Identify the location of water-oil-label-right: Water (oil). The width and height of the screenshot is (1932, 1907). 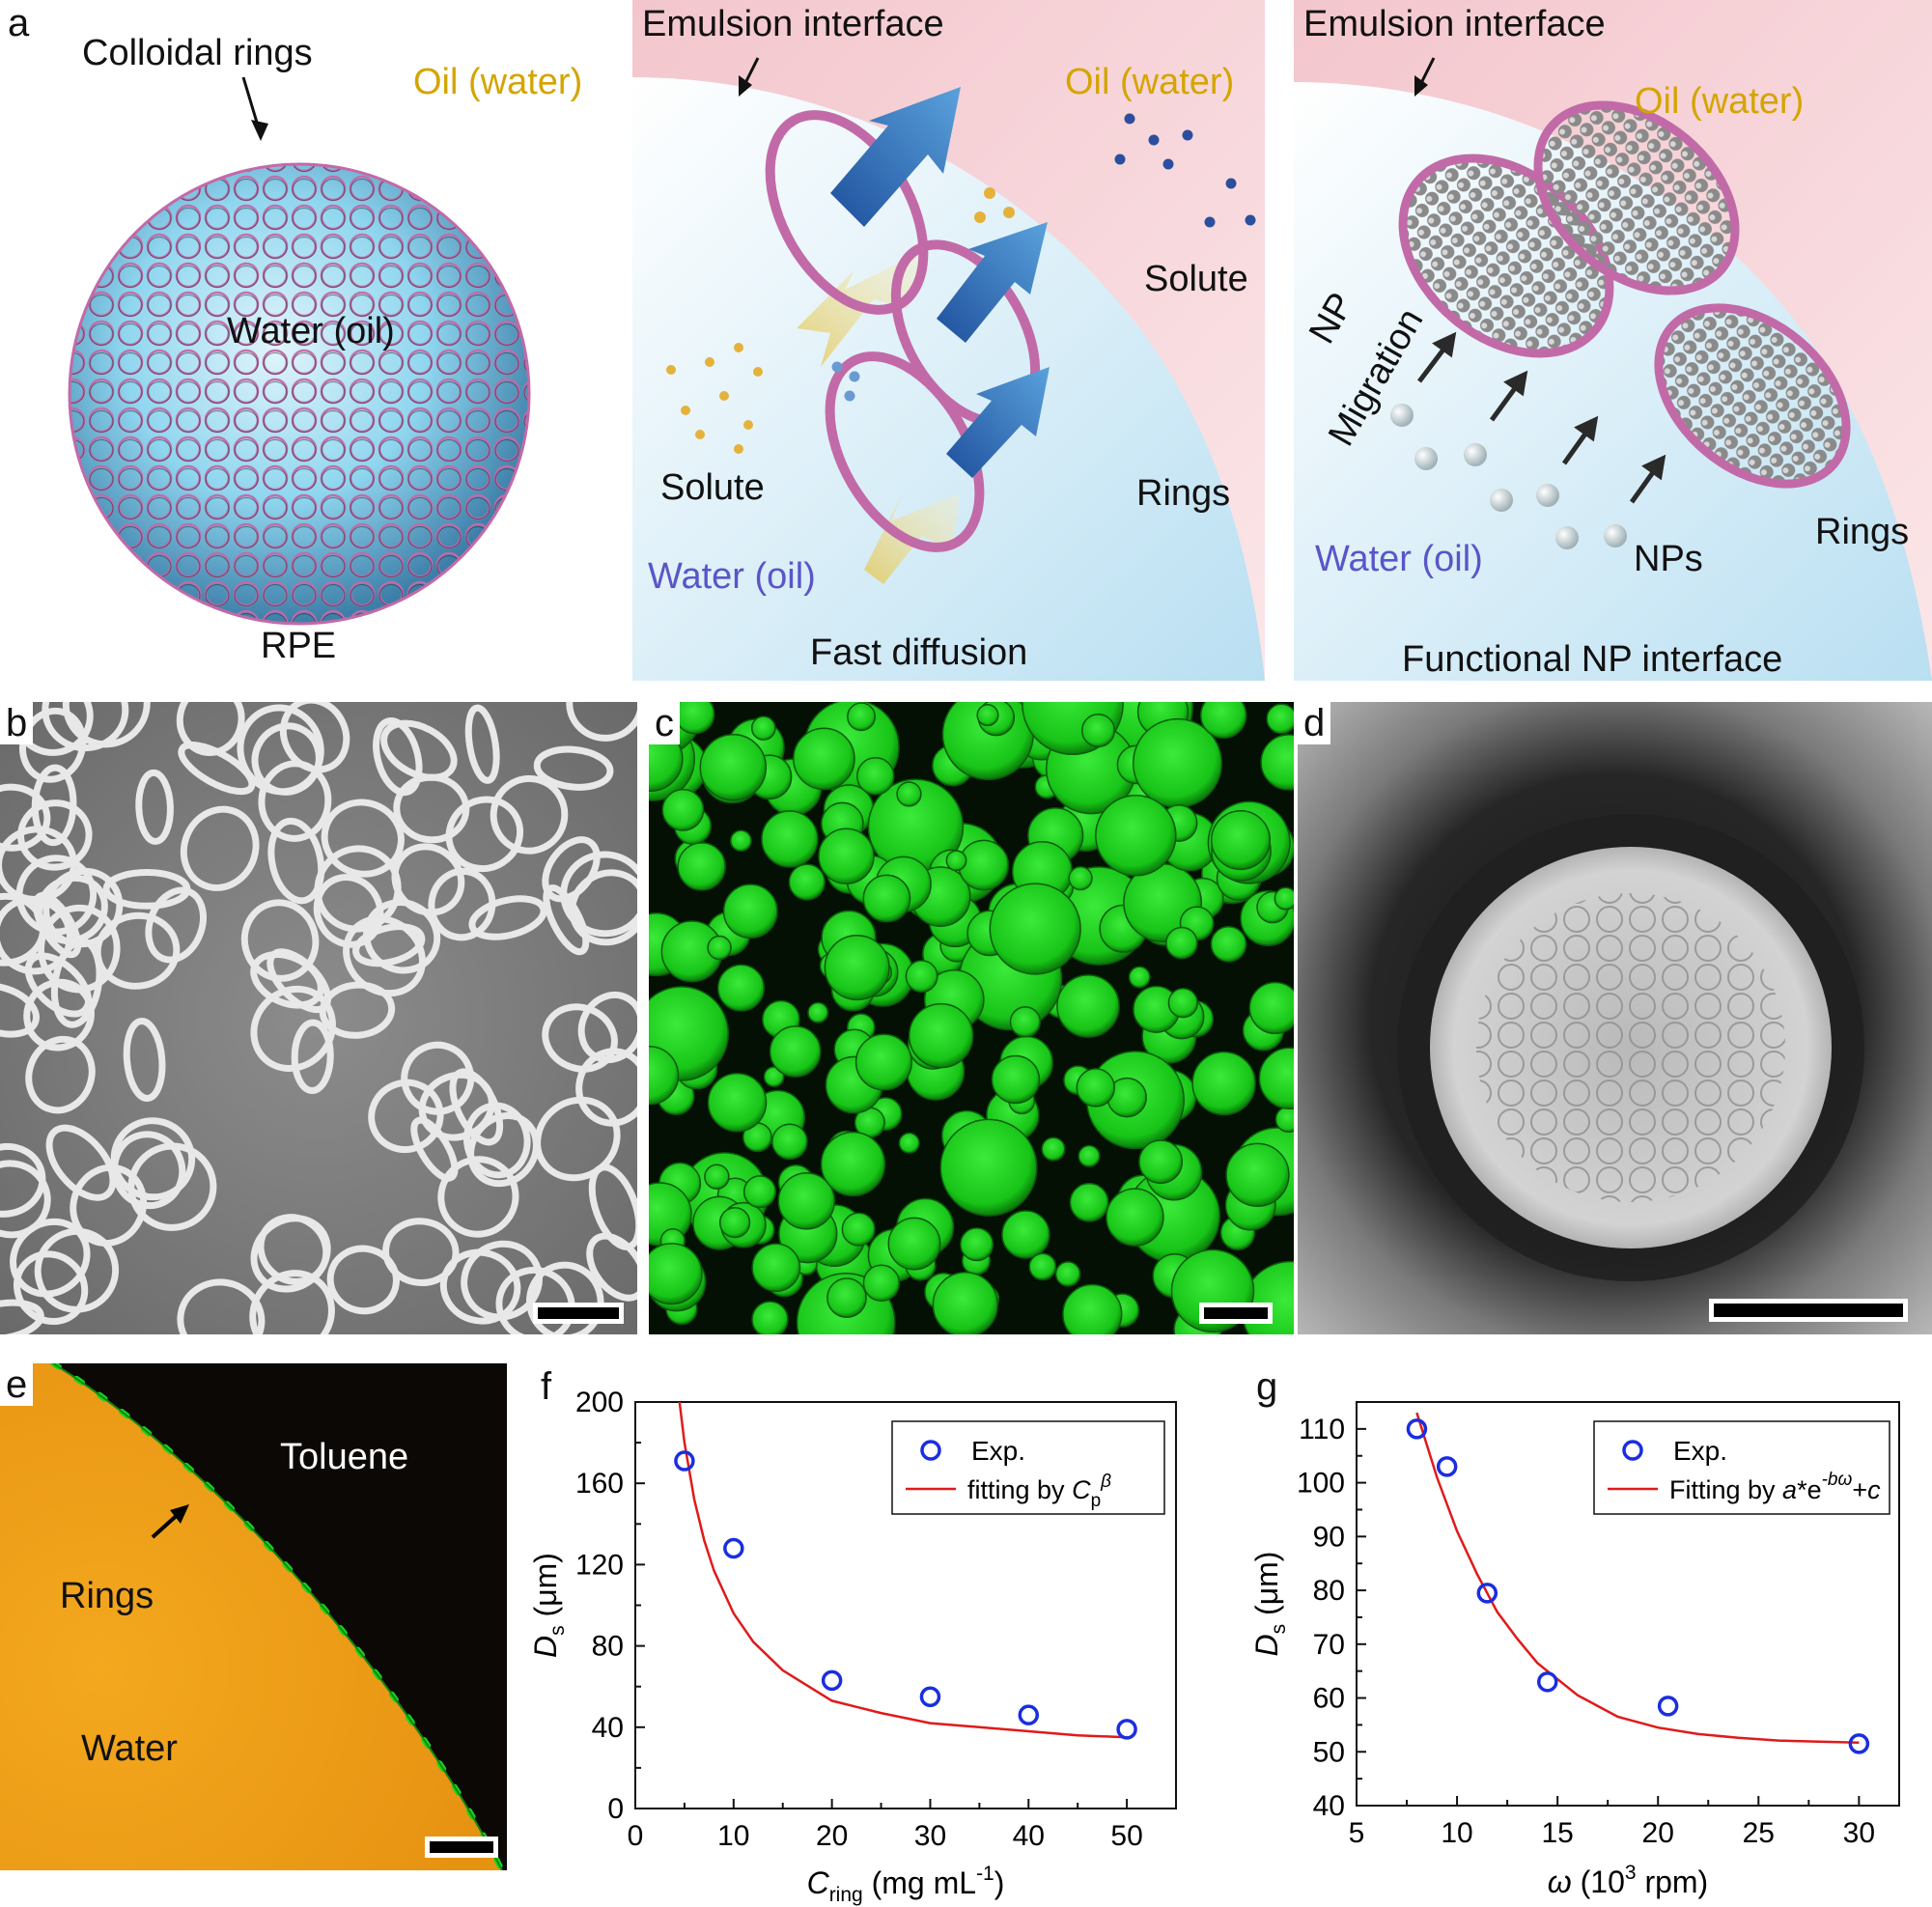
(1399, 559).